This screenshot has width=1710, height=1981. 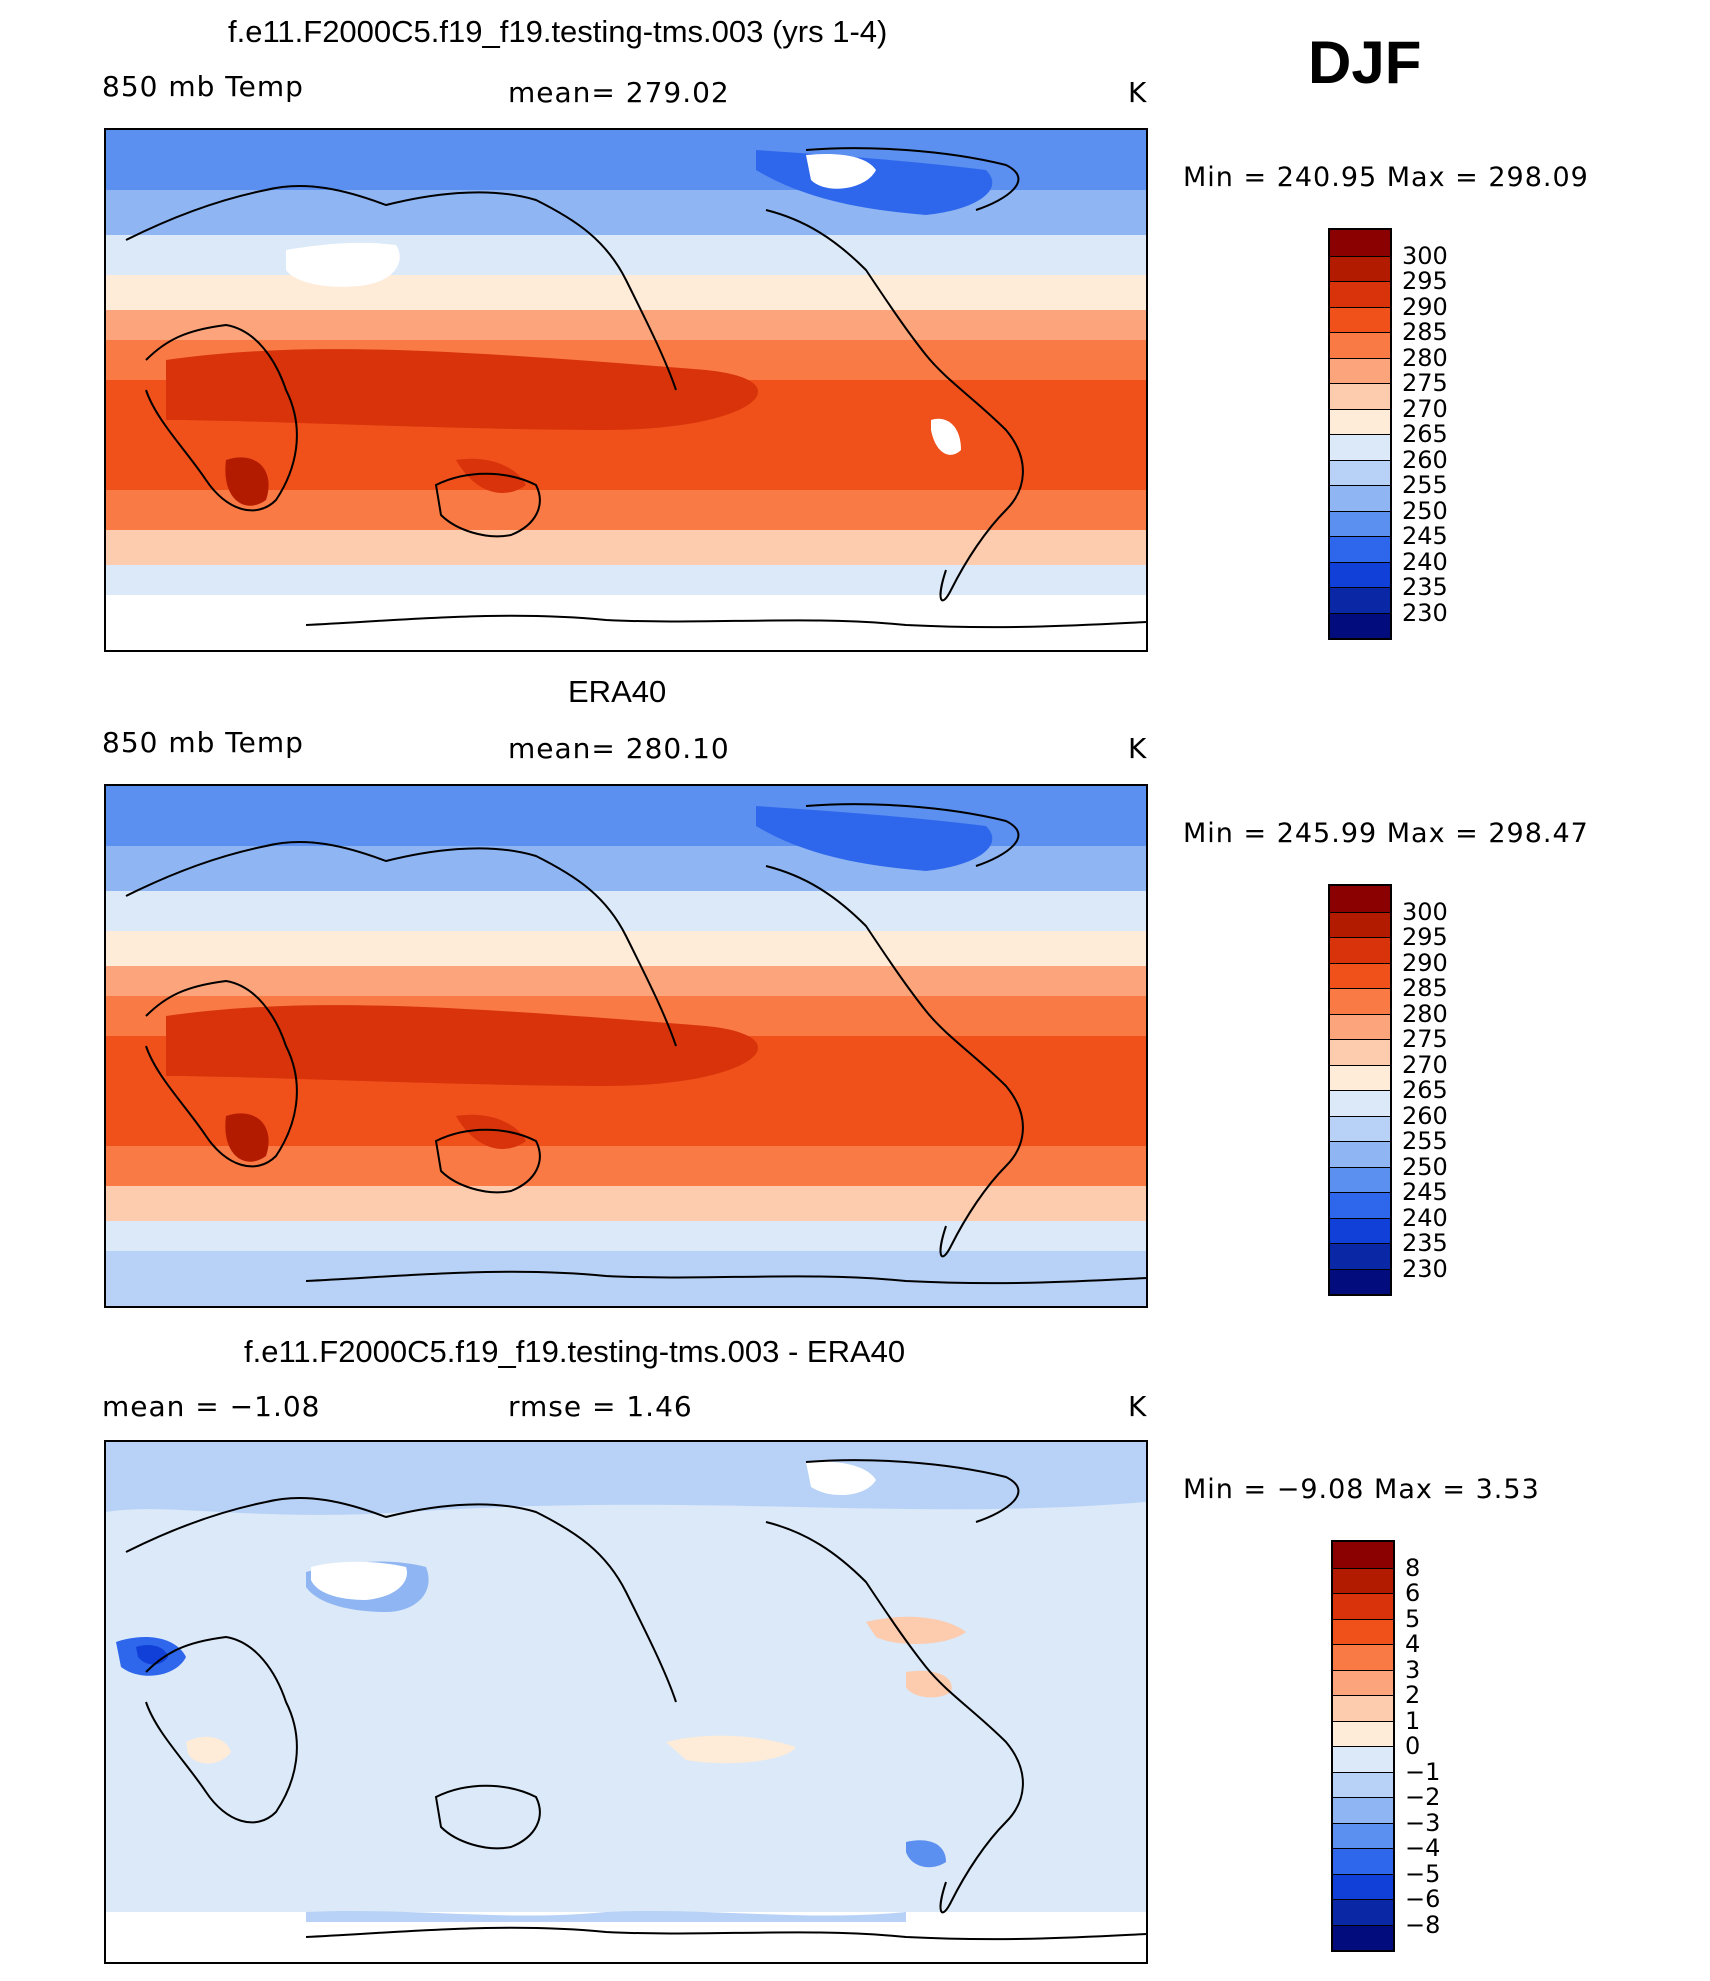 I want to click on colorbar-tick-label: −3, so click(x=1423, y=1822).